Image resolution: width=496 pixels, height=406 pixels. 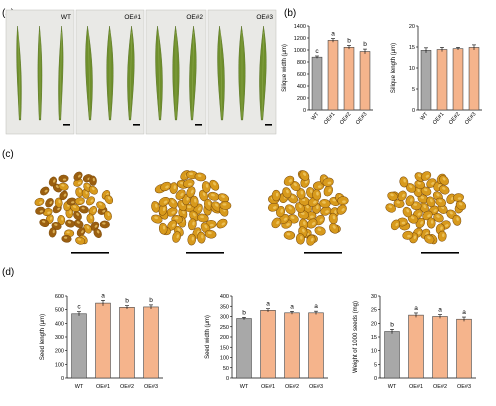 What do you see at coordinates (301, 63) in the screenshot?
I see `y-tick-label: 800` at bounding box center [301, 63].